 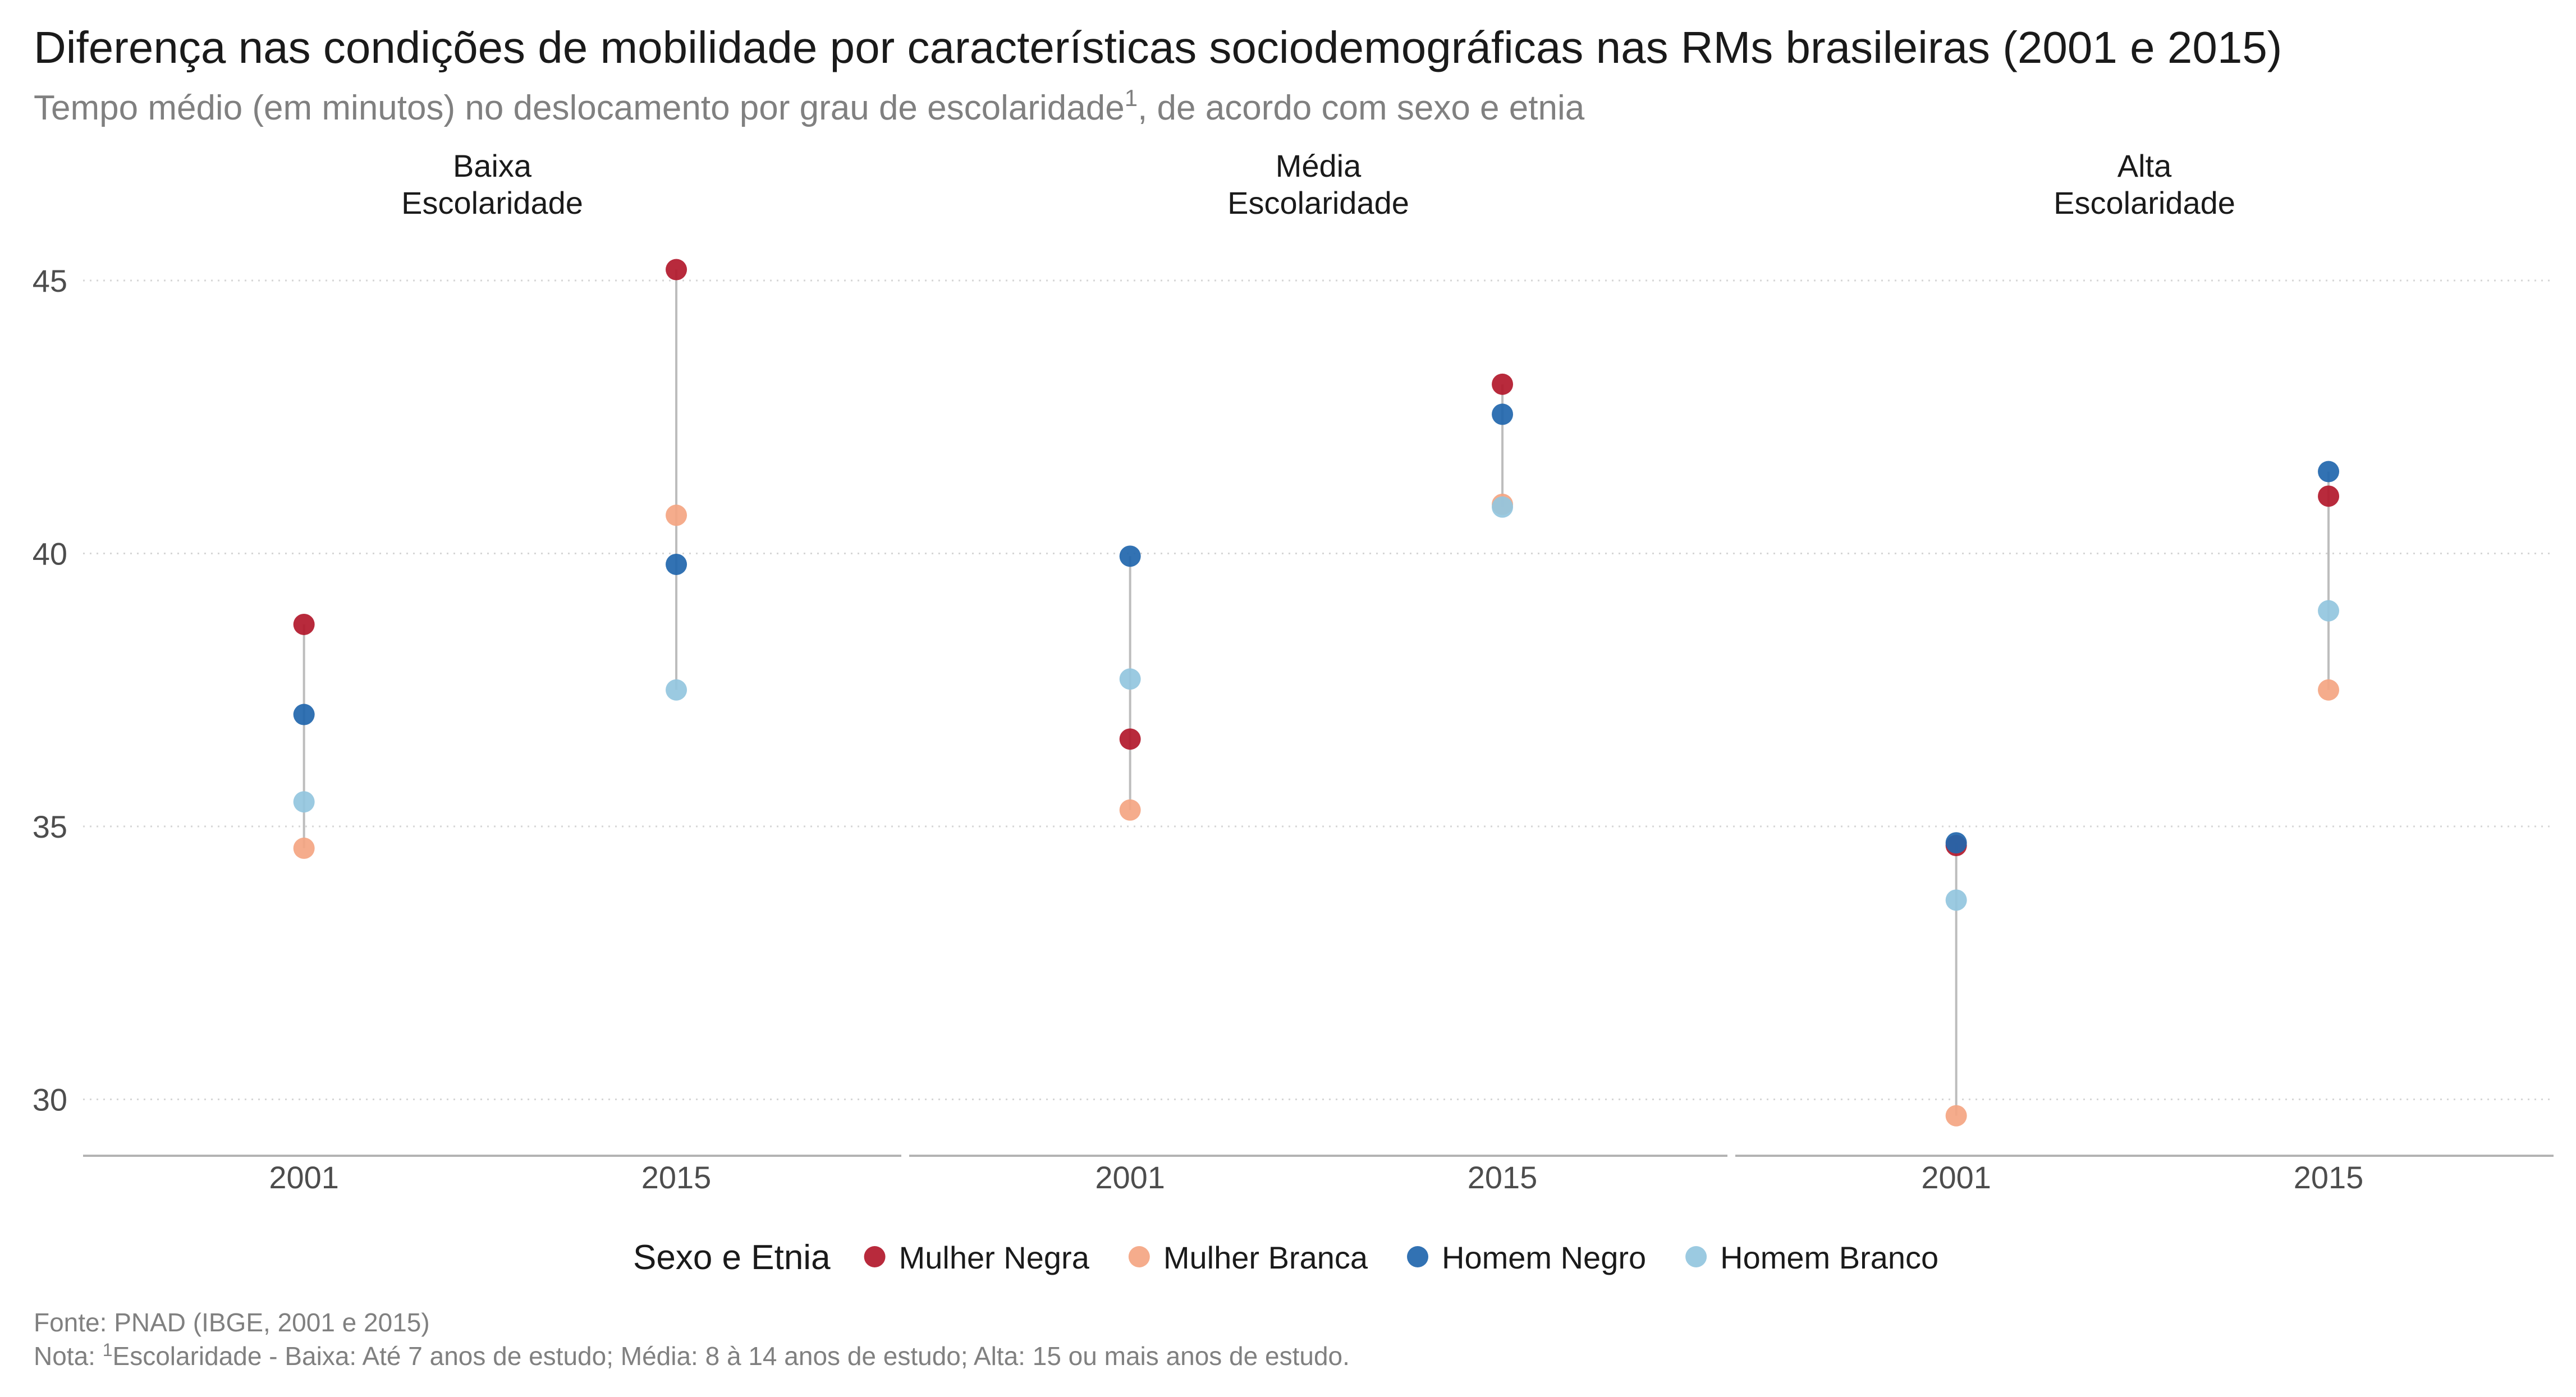 What do you see at coordinates (50, 554) in the screenshot?
I see `y-tick-label: 40` at bounding box center [50, 554].